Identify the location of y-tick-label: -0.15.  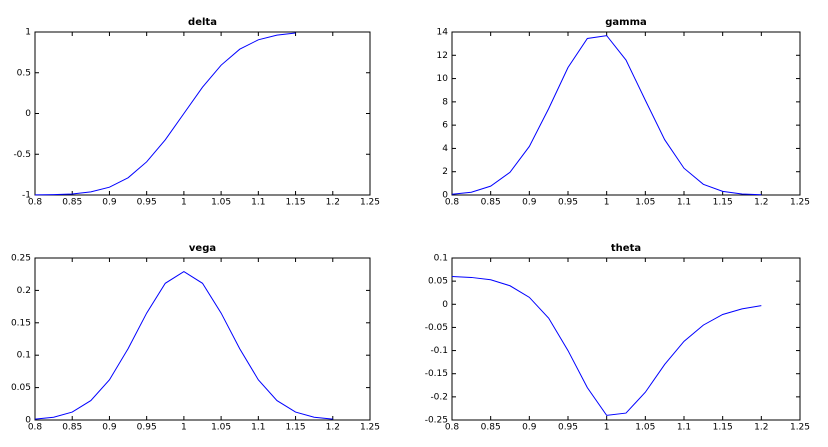
(436, 374).